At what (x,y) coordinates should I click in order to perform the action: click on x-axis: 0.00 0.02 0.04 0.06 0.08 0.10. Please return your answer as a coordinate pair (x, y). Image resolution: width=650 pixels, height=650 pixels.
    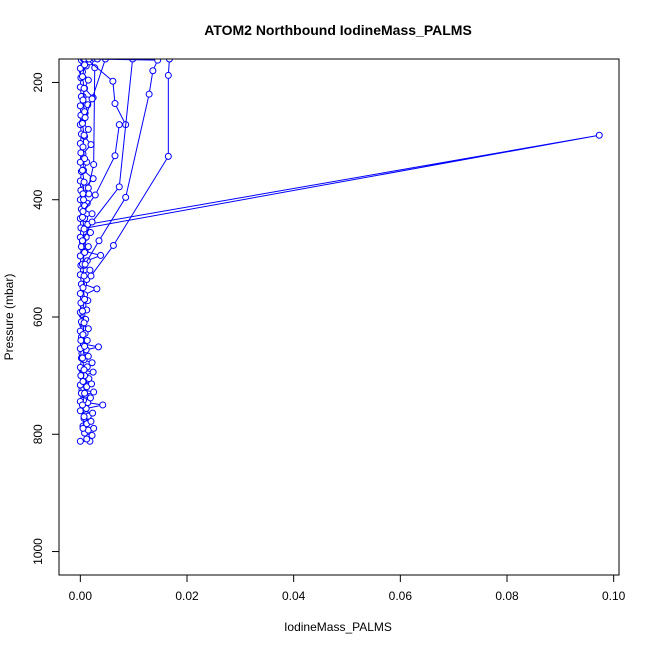
    Looking at the image, I should click on (347, 588).